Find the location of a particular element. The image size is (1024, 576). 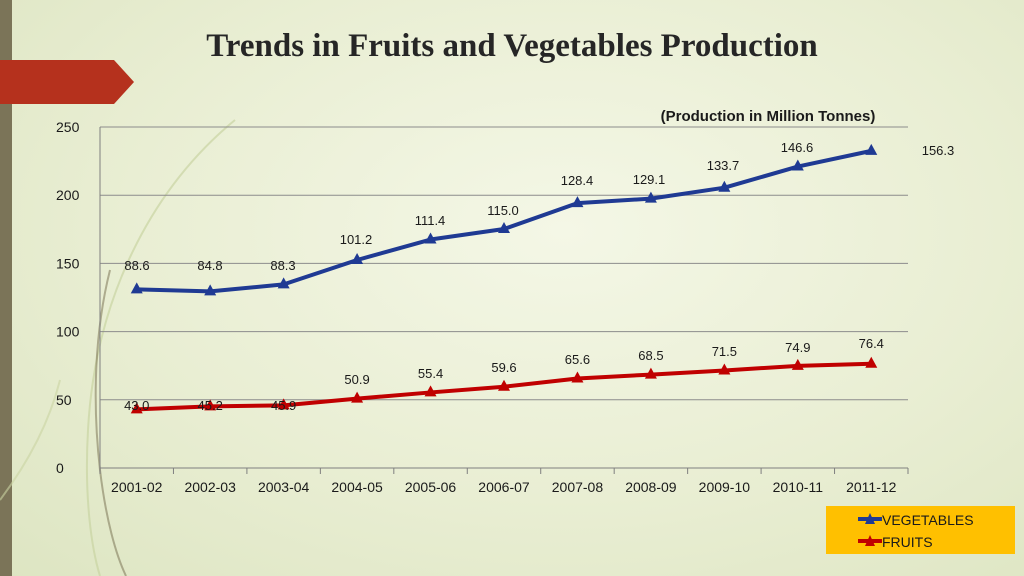

legend-marker-vegetables is located at coordinates (870, 518).